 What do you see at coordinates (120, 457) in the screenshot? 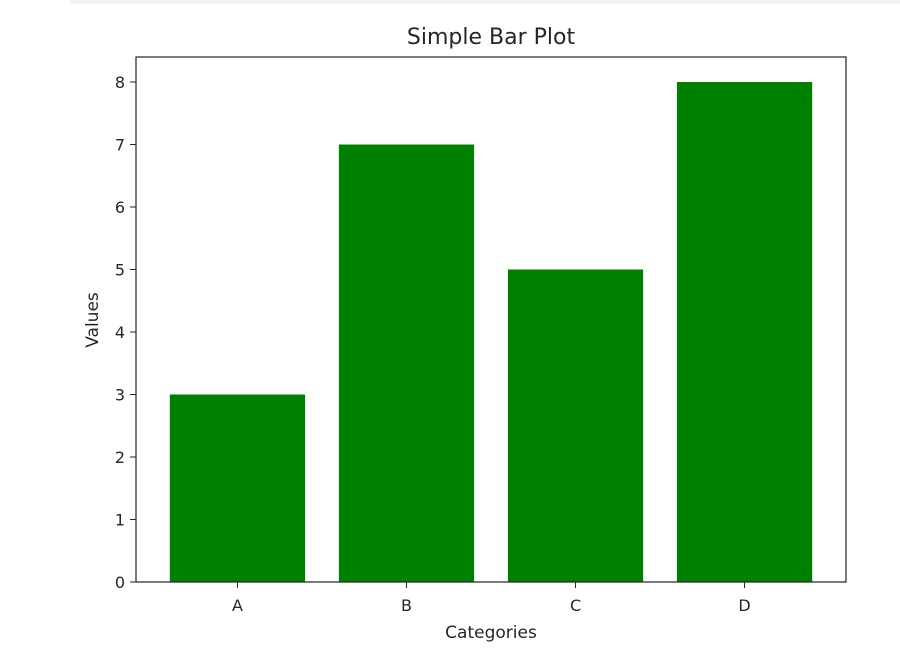
I see `y-tick-label: 2` at bounding box center [120, 457].